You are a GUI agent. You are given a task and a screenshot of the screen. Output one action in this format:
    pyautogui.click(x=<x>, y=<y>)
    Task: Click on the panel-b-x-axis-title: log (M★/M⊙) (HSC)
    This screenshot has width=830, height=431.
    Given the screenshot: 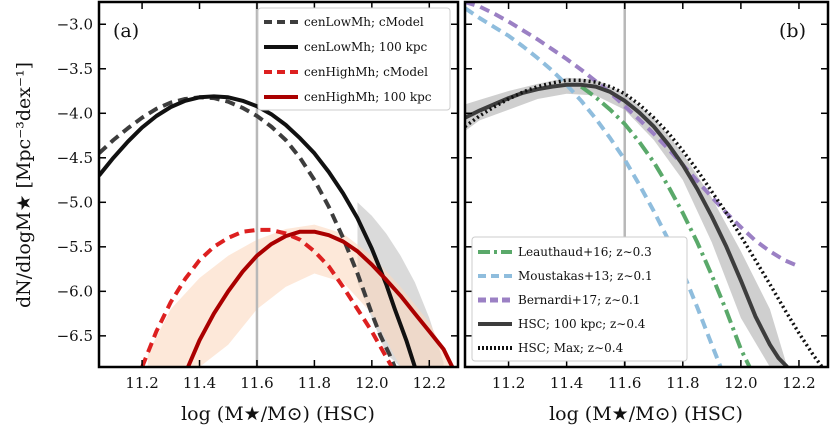 What is the action you would take?
    pyautogui.click(x=646, y=414)
    